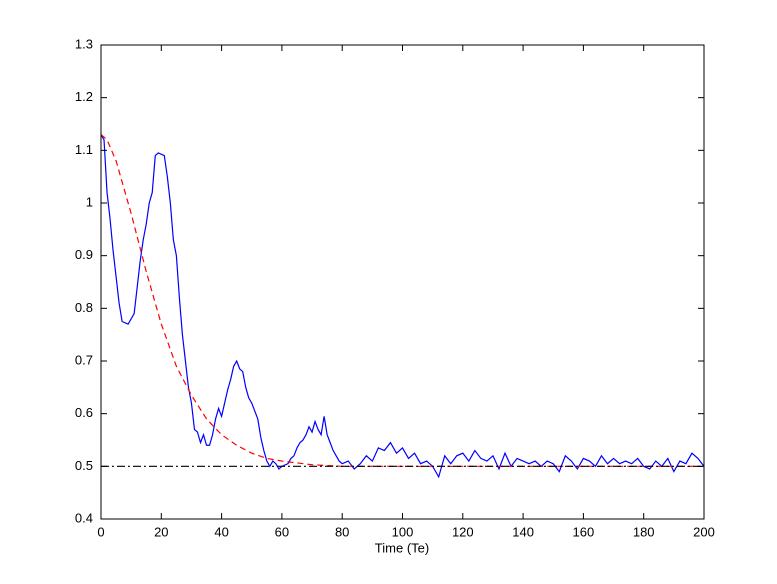 The image size is (777, 584). Describe the element at coordinates (161, 531) in the screenshot. I see `x-tick-label: 20` at that location.